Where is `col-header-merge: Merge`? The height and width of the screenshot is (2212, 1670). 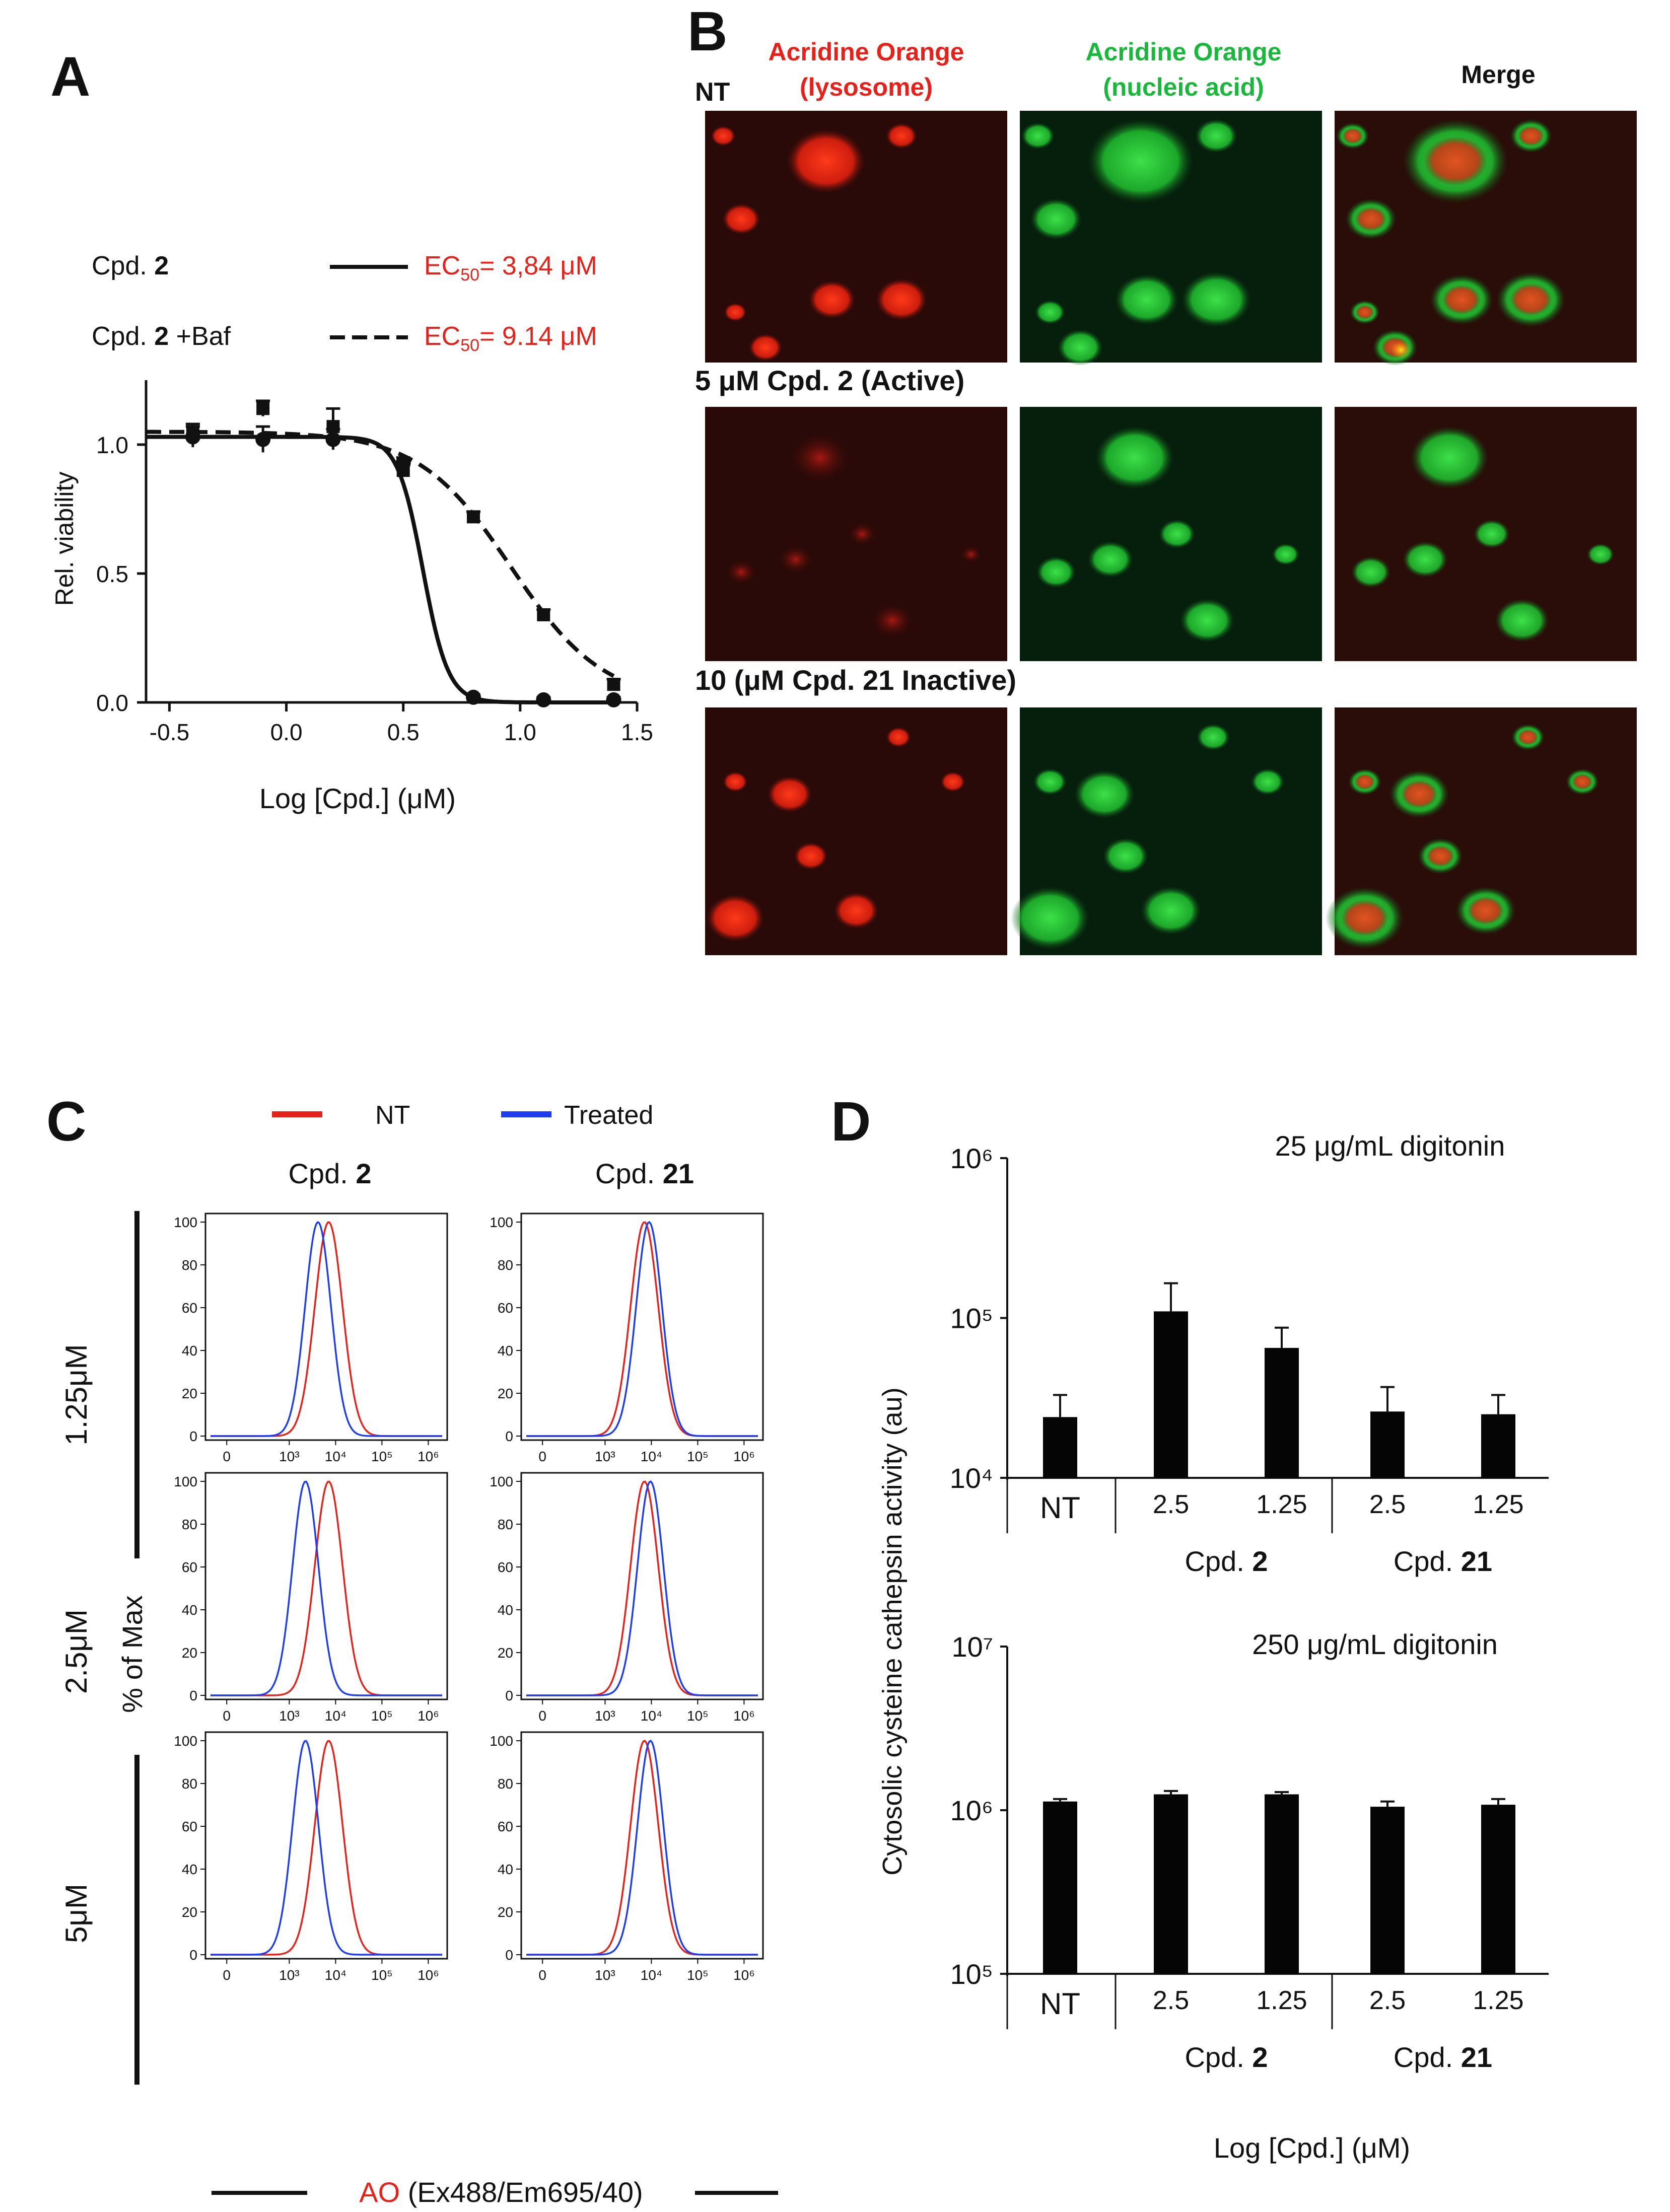
col-header-merge: Merge is located at coordinates (1498, 74).